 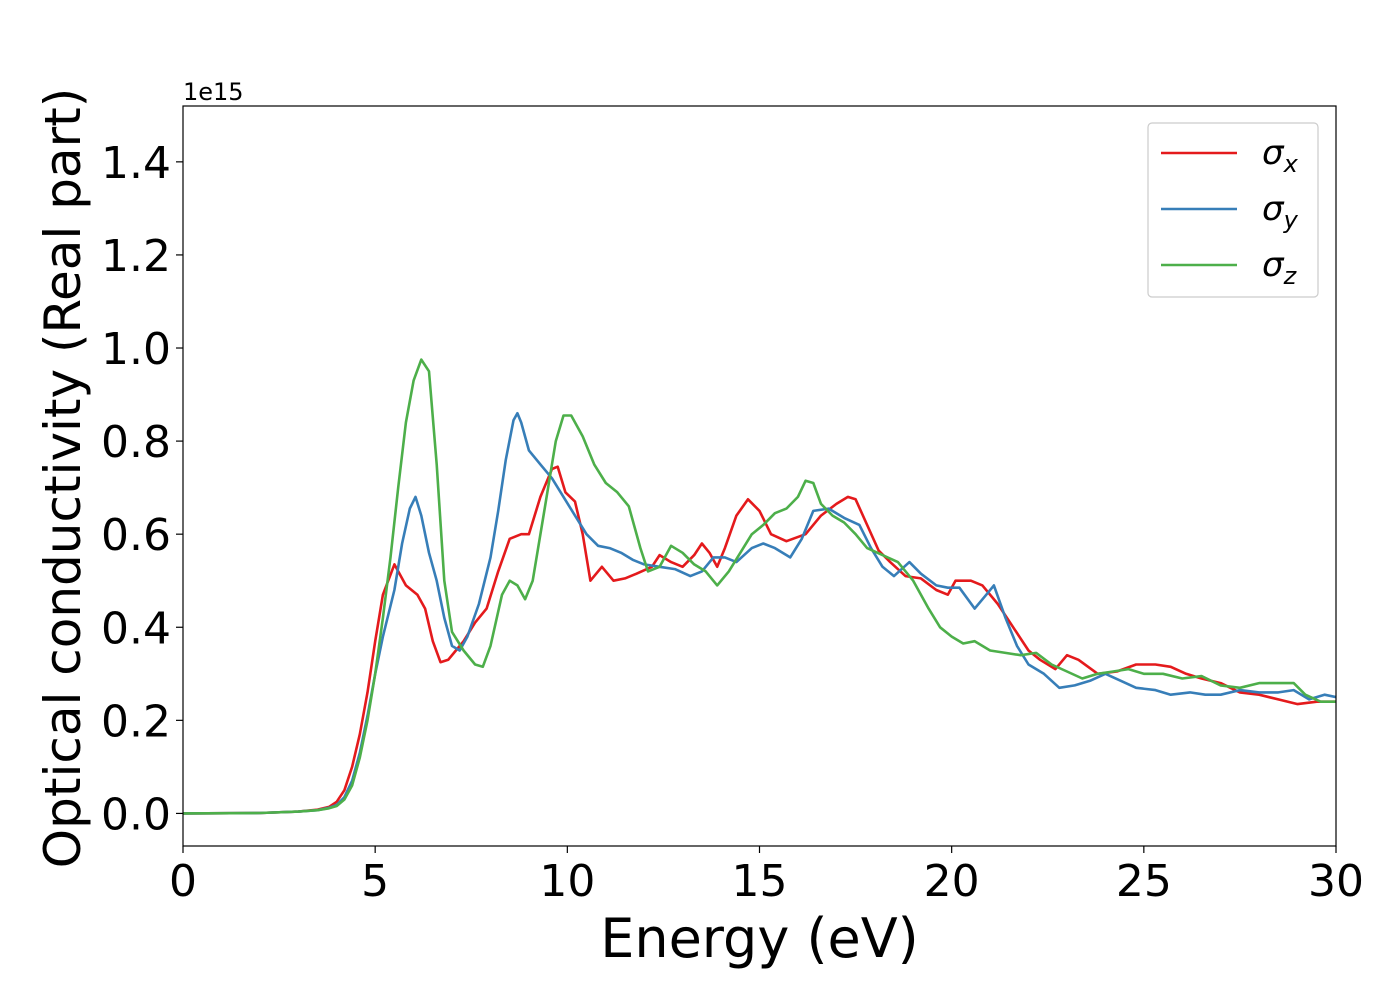 What do you see at coordinates (1144, 881) in the screenshot?
I see `x-tick-label: 25` at bounding box center [1144, 881].